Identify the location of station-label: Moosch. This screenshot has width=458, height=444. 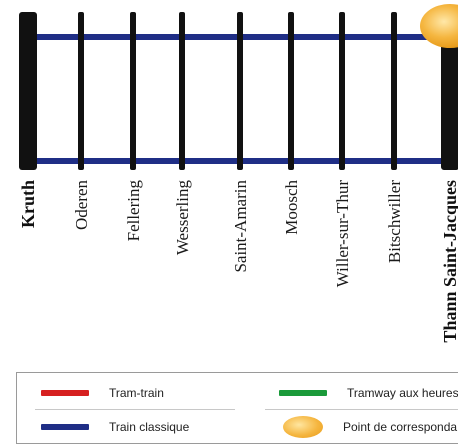
(291, 207).